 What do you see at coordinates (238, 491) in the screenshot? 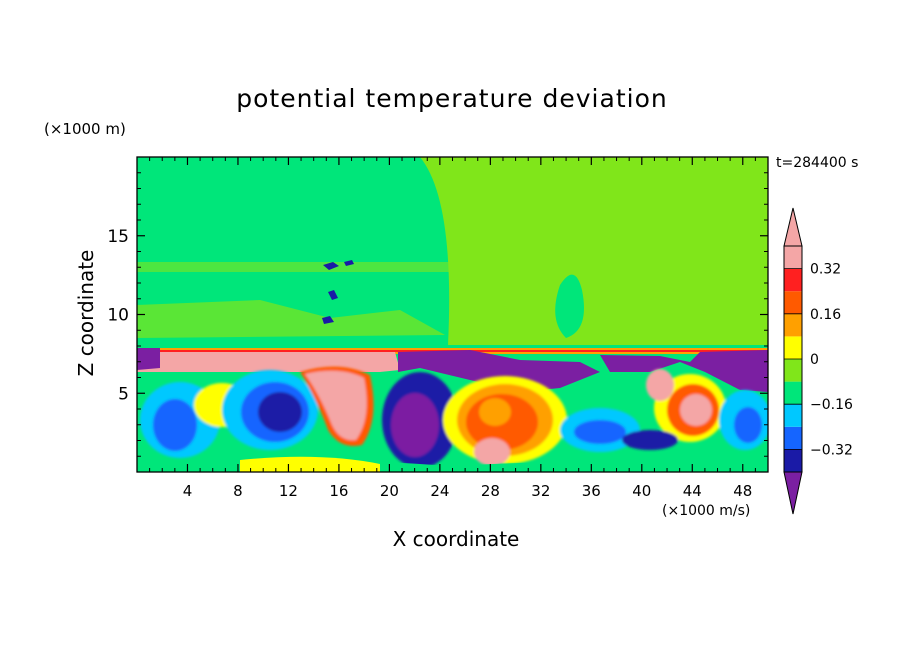
I see `x-tick-label: 8` at bounding box center [238, 491].